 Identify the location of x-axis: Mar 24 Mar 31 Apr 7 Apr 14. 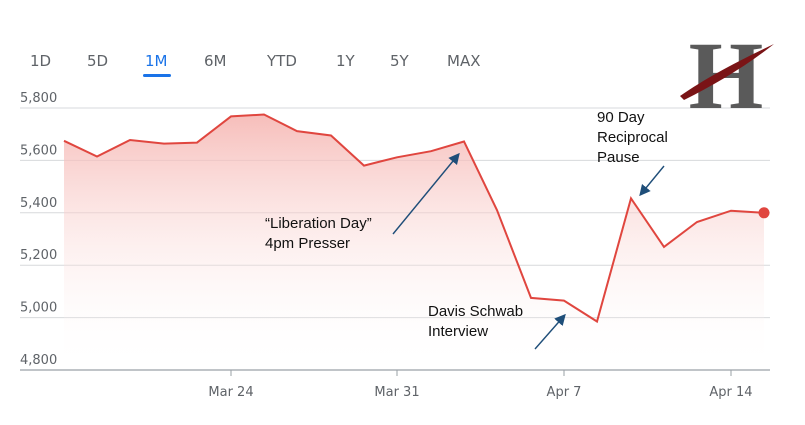
(480, 385).